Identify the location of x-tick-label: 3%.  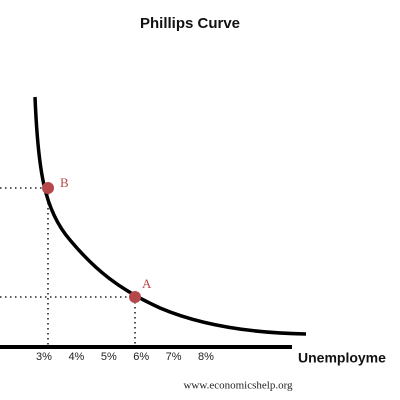
(44, 357).